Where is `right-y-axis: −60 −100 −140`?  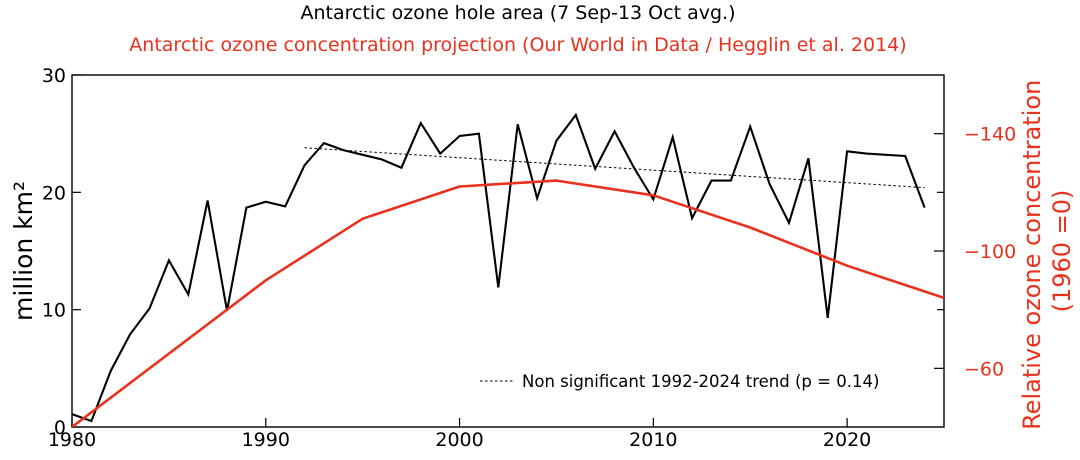
right-y-axis: −60 −100 −140 is located at coordinates (975, 252).